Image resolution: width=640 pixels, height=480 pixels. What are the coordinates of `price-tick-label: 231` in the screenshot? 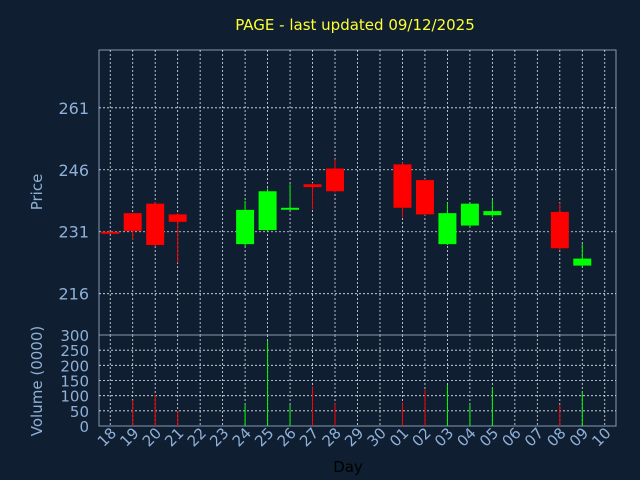 It's located at (73, 232).